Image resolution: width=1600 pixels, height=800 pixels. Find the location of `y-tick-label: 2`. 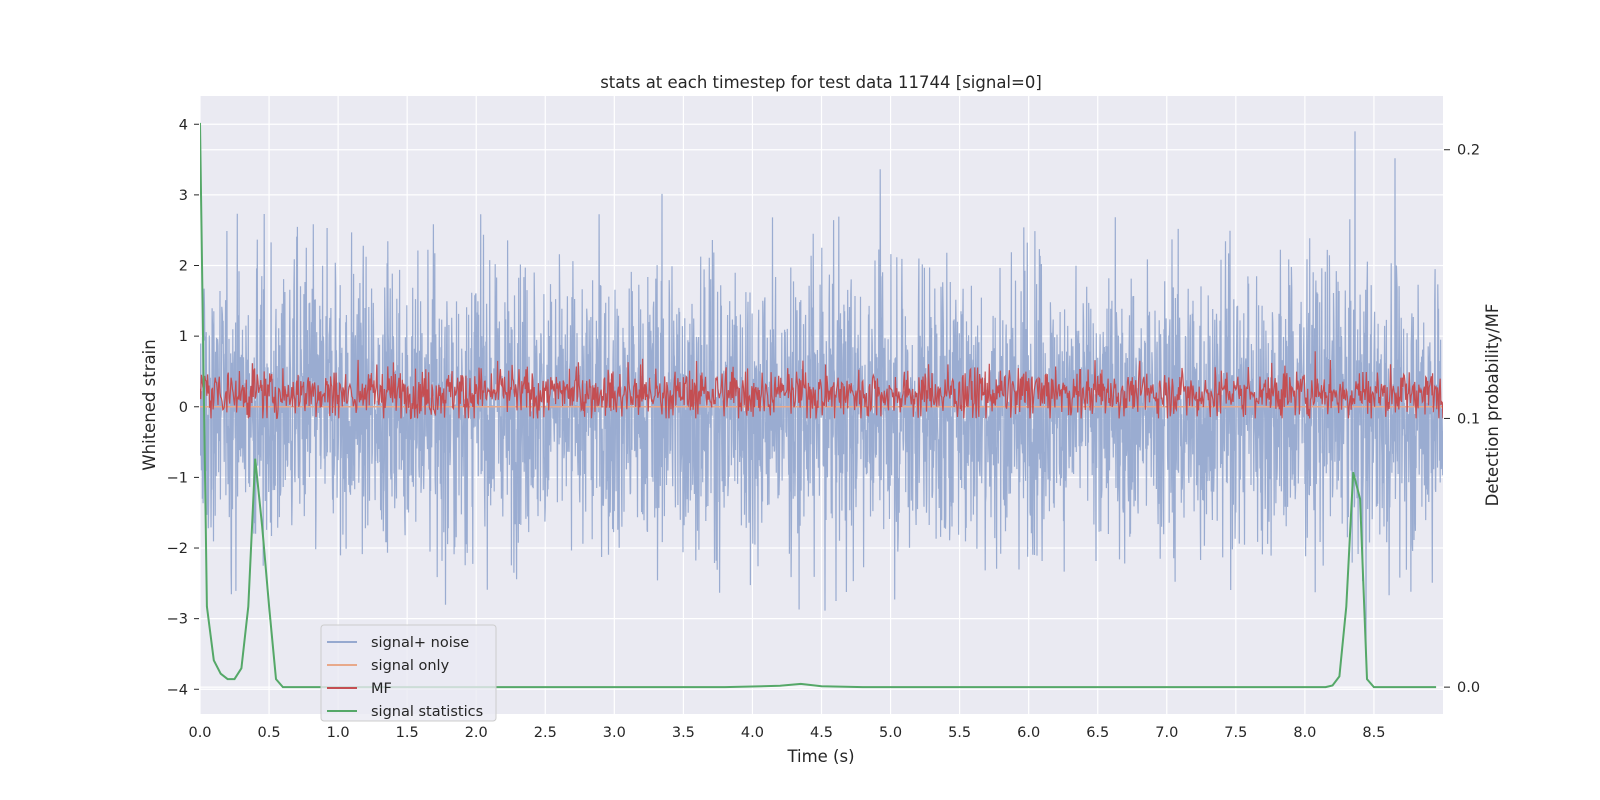

y-tick-label: 2 is located at coordinates (183, 267).